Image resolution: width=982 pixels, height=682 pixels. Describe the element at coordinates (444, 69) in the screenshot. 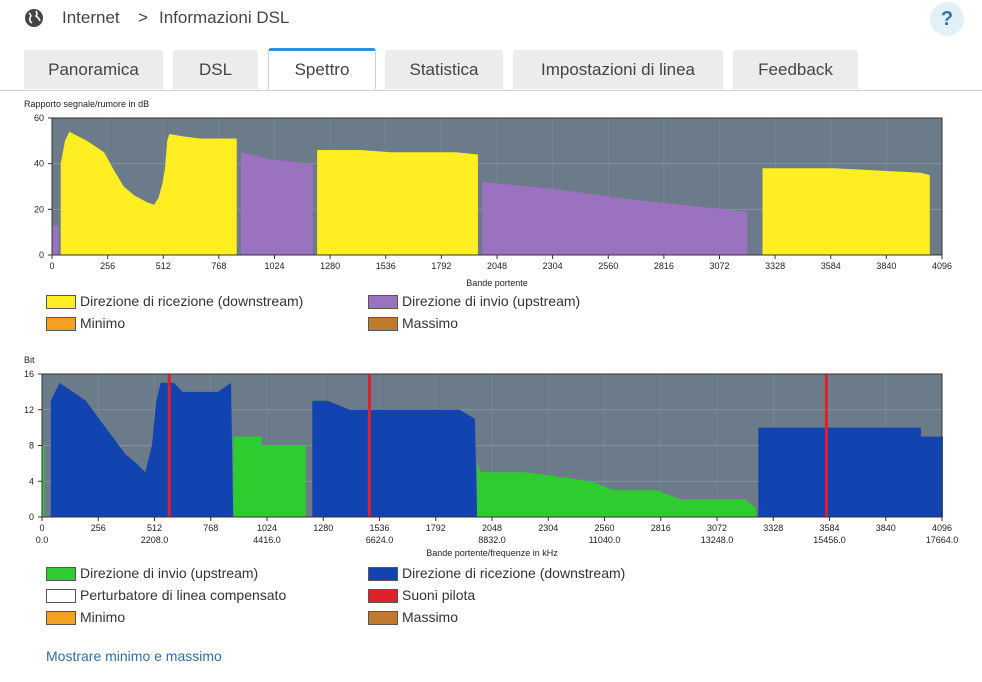

I see `tab-statistica: Statistica` at that location.